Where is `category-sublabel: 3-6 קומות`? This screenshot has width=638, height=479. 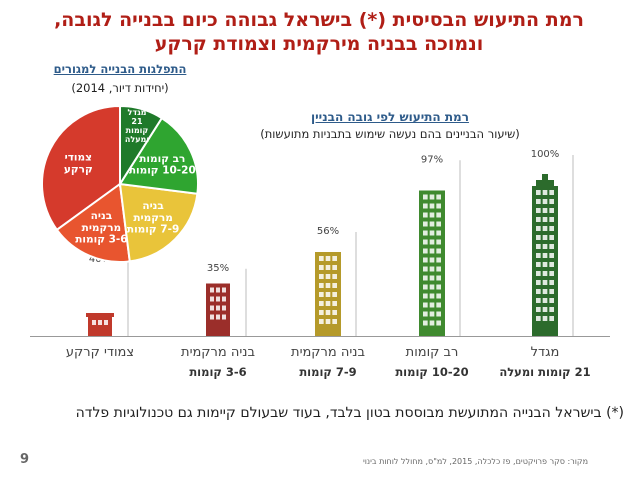
category-sublabel: 3-6 קומות is located at coordinates (217, 372).